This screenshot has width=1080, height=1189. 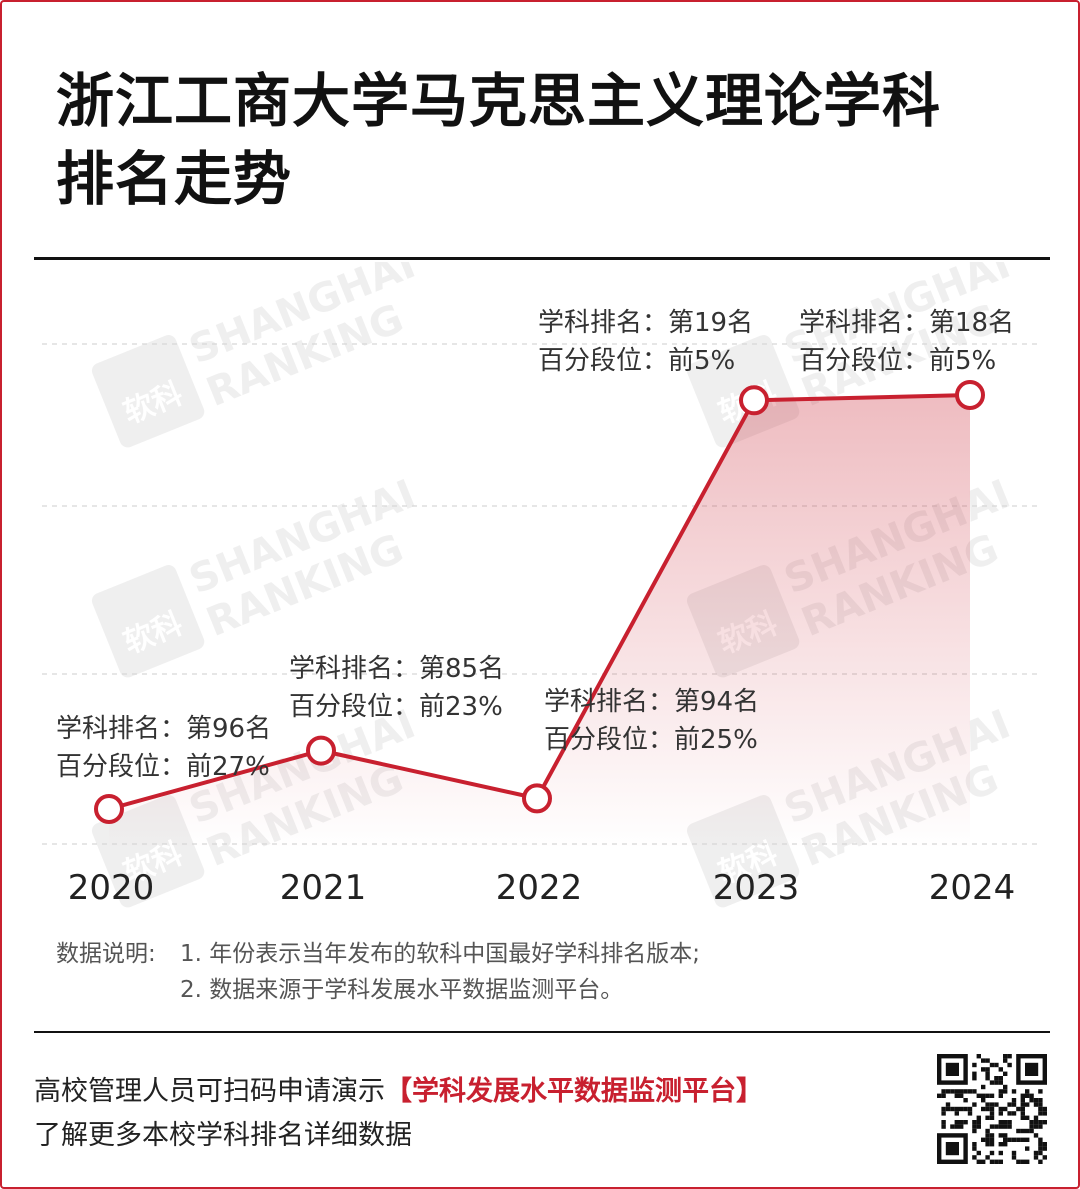 What do you see at coordinates (106, 954) in the screenshot?
I see `notes-label: 数据说明:` at bounding box center [106, 954].